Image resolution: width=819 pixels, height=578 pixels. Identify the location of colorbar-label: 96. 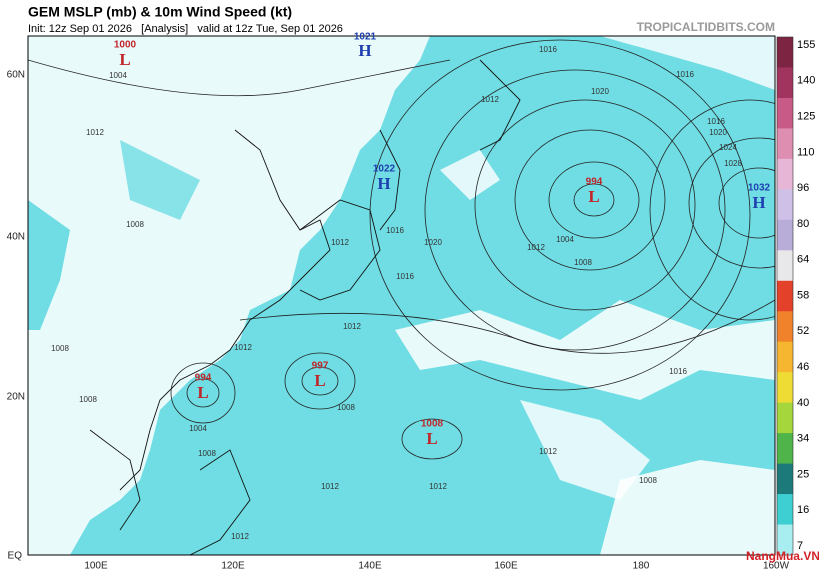
(803, 188).